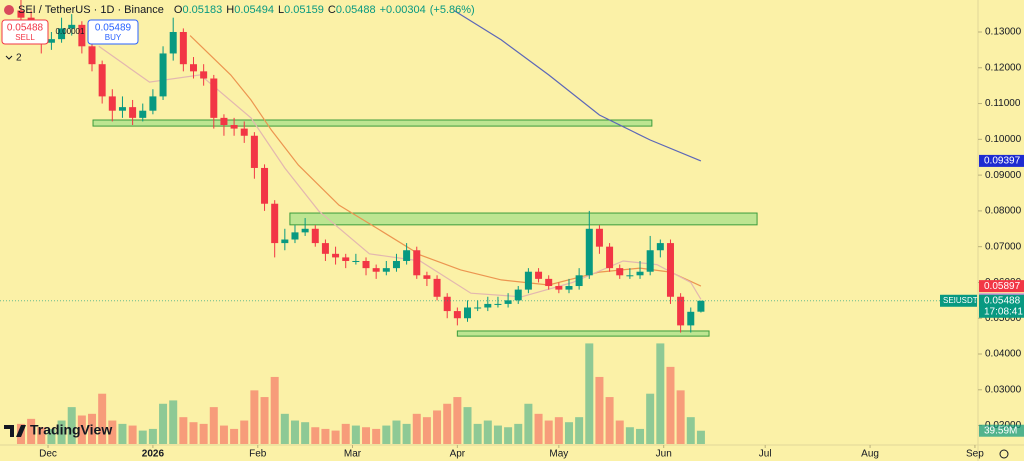  I want to click on sell-button, so click(25, 32).